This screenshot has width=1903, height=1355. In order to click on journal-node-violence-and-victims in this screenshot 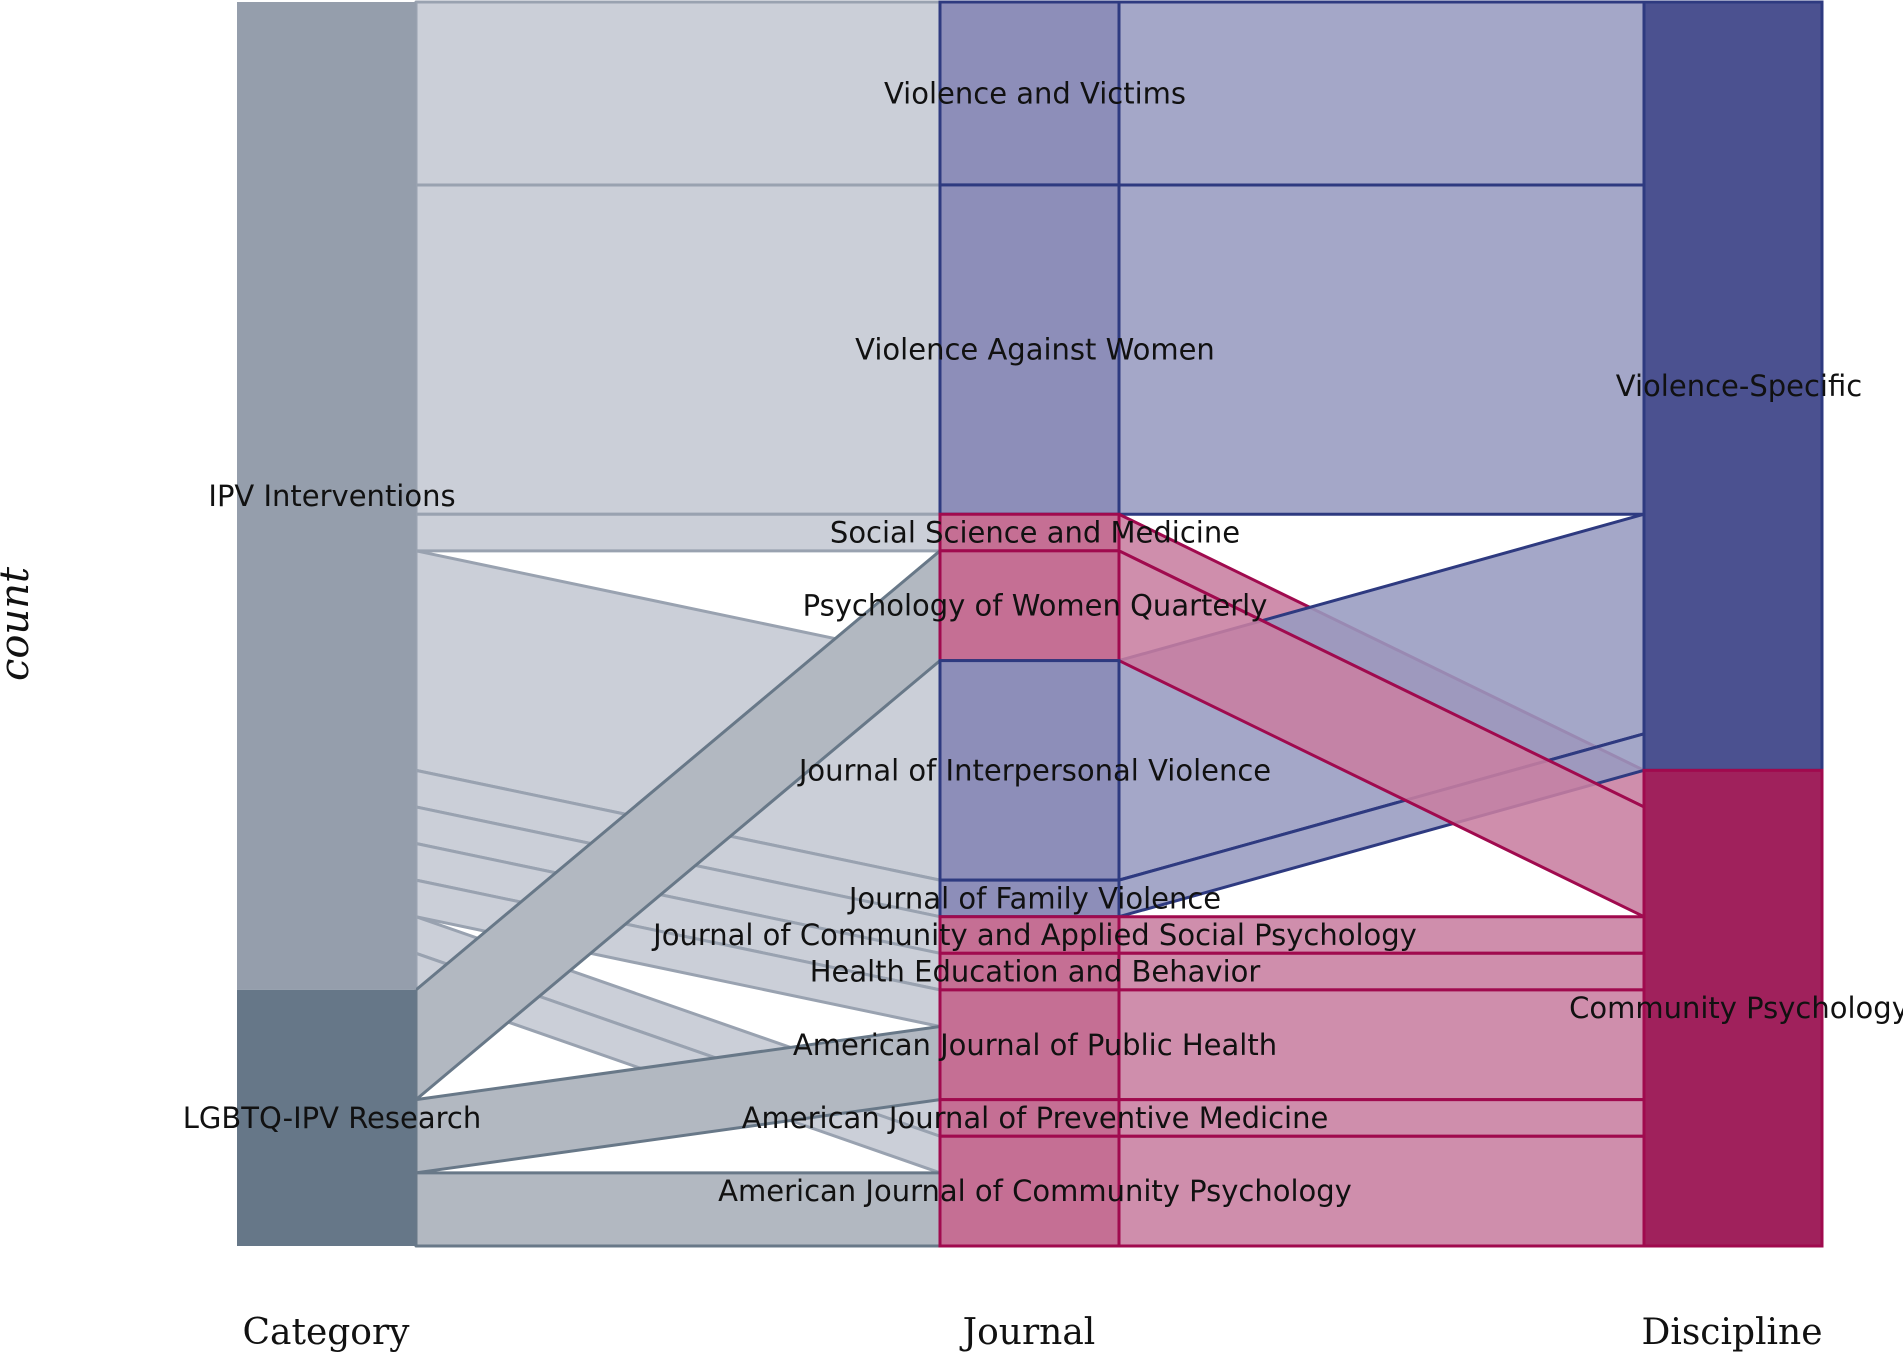, I will do `click(1029, 93)`.